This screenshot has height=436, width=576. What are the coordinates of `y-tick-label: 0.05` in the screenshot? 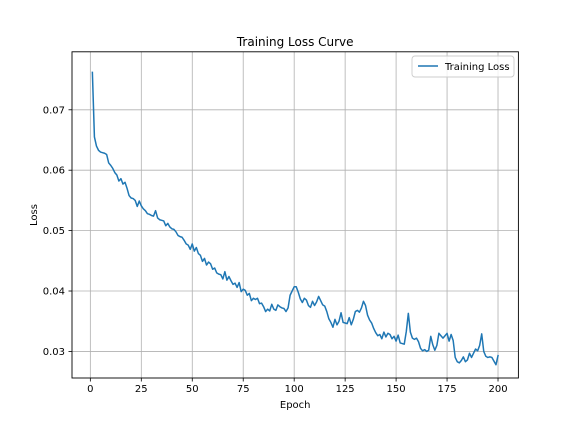 It's located at (54, 231).